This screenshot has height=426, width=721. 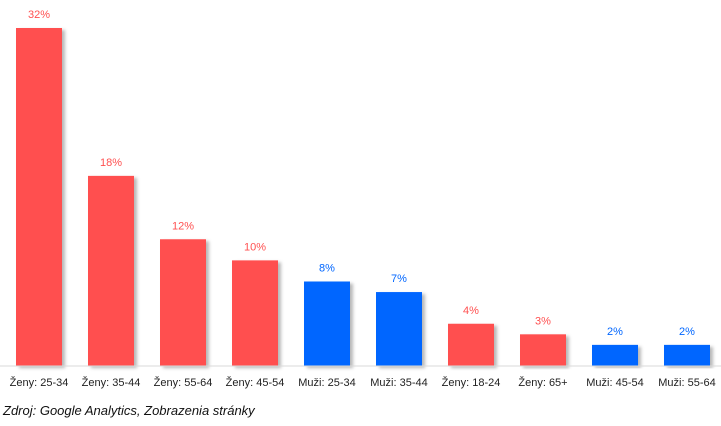 I want to click on data-label-7: 3%, so click(x=543, y=321).